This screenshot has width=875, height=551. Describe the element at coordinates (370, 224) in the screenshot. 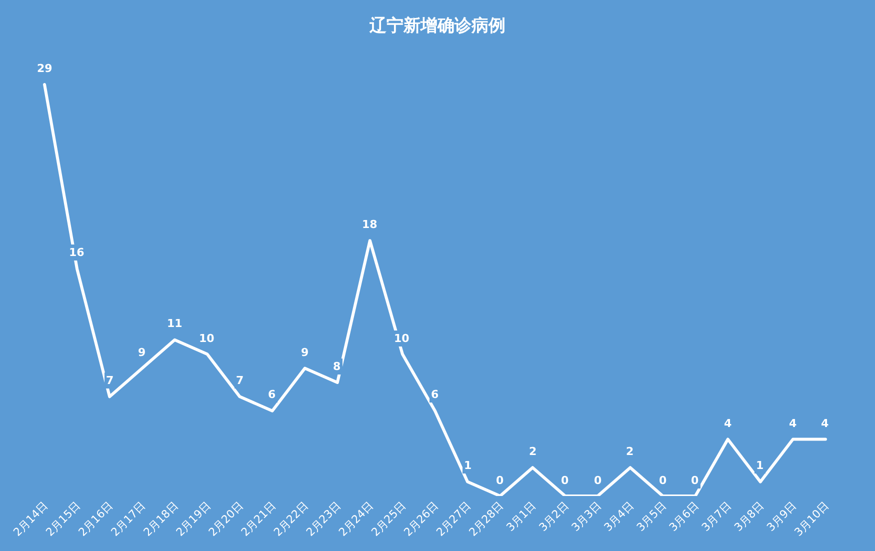

I see `data-label: 18` at that location.